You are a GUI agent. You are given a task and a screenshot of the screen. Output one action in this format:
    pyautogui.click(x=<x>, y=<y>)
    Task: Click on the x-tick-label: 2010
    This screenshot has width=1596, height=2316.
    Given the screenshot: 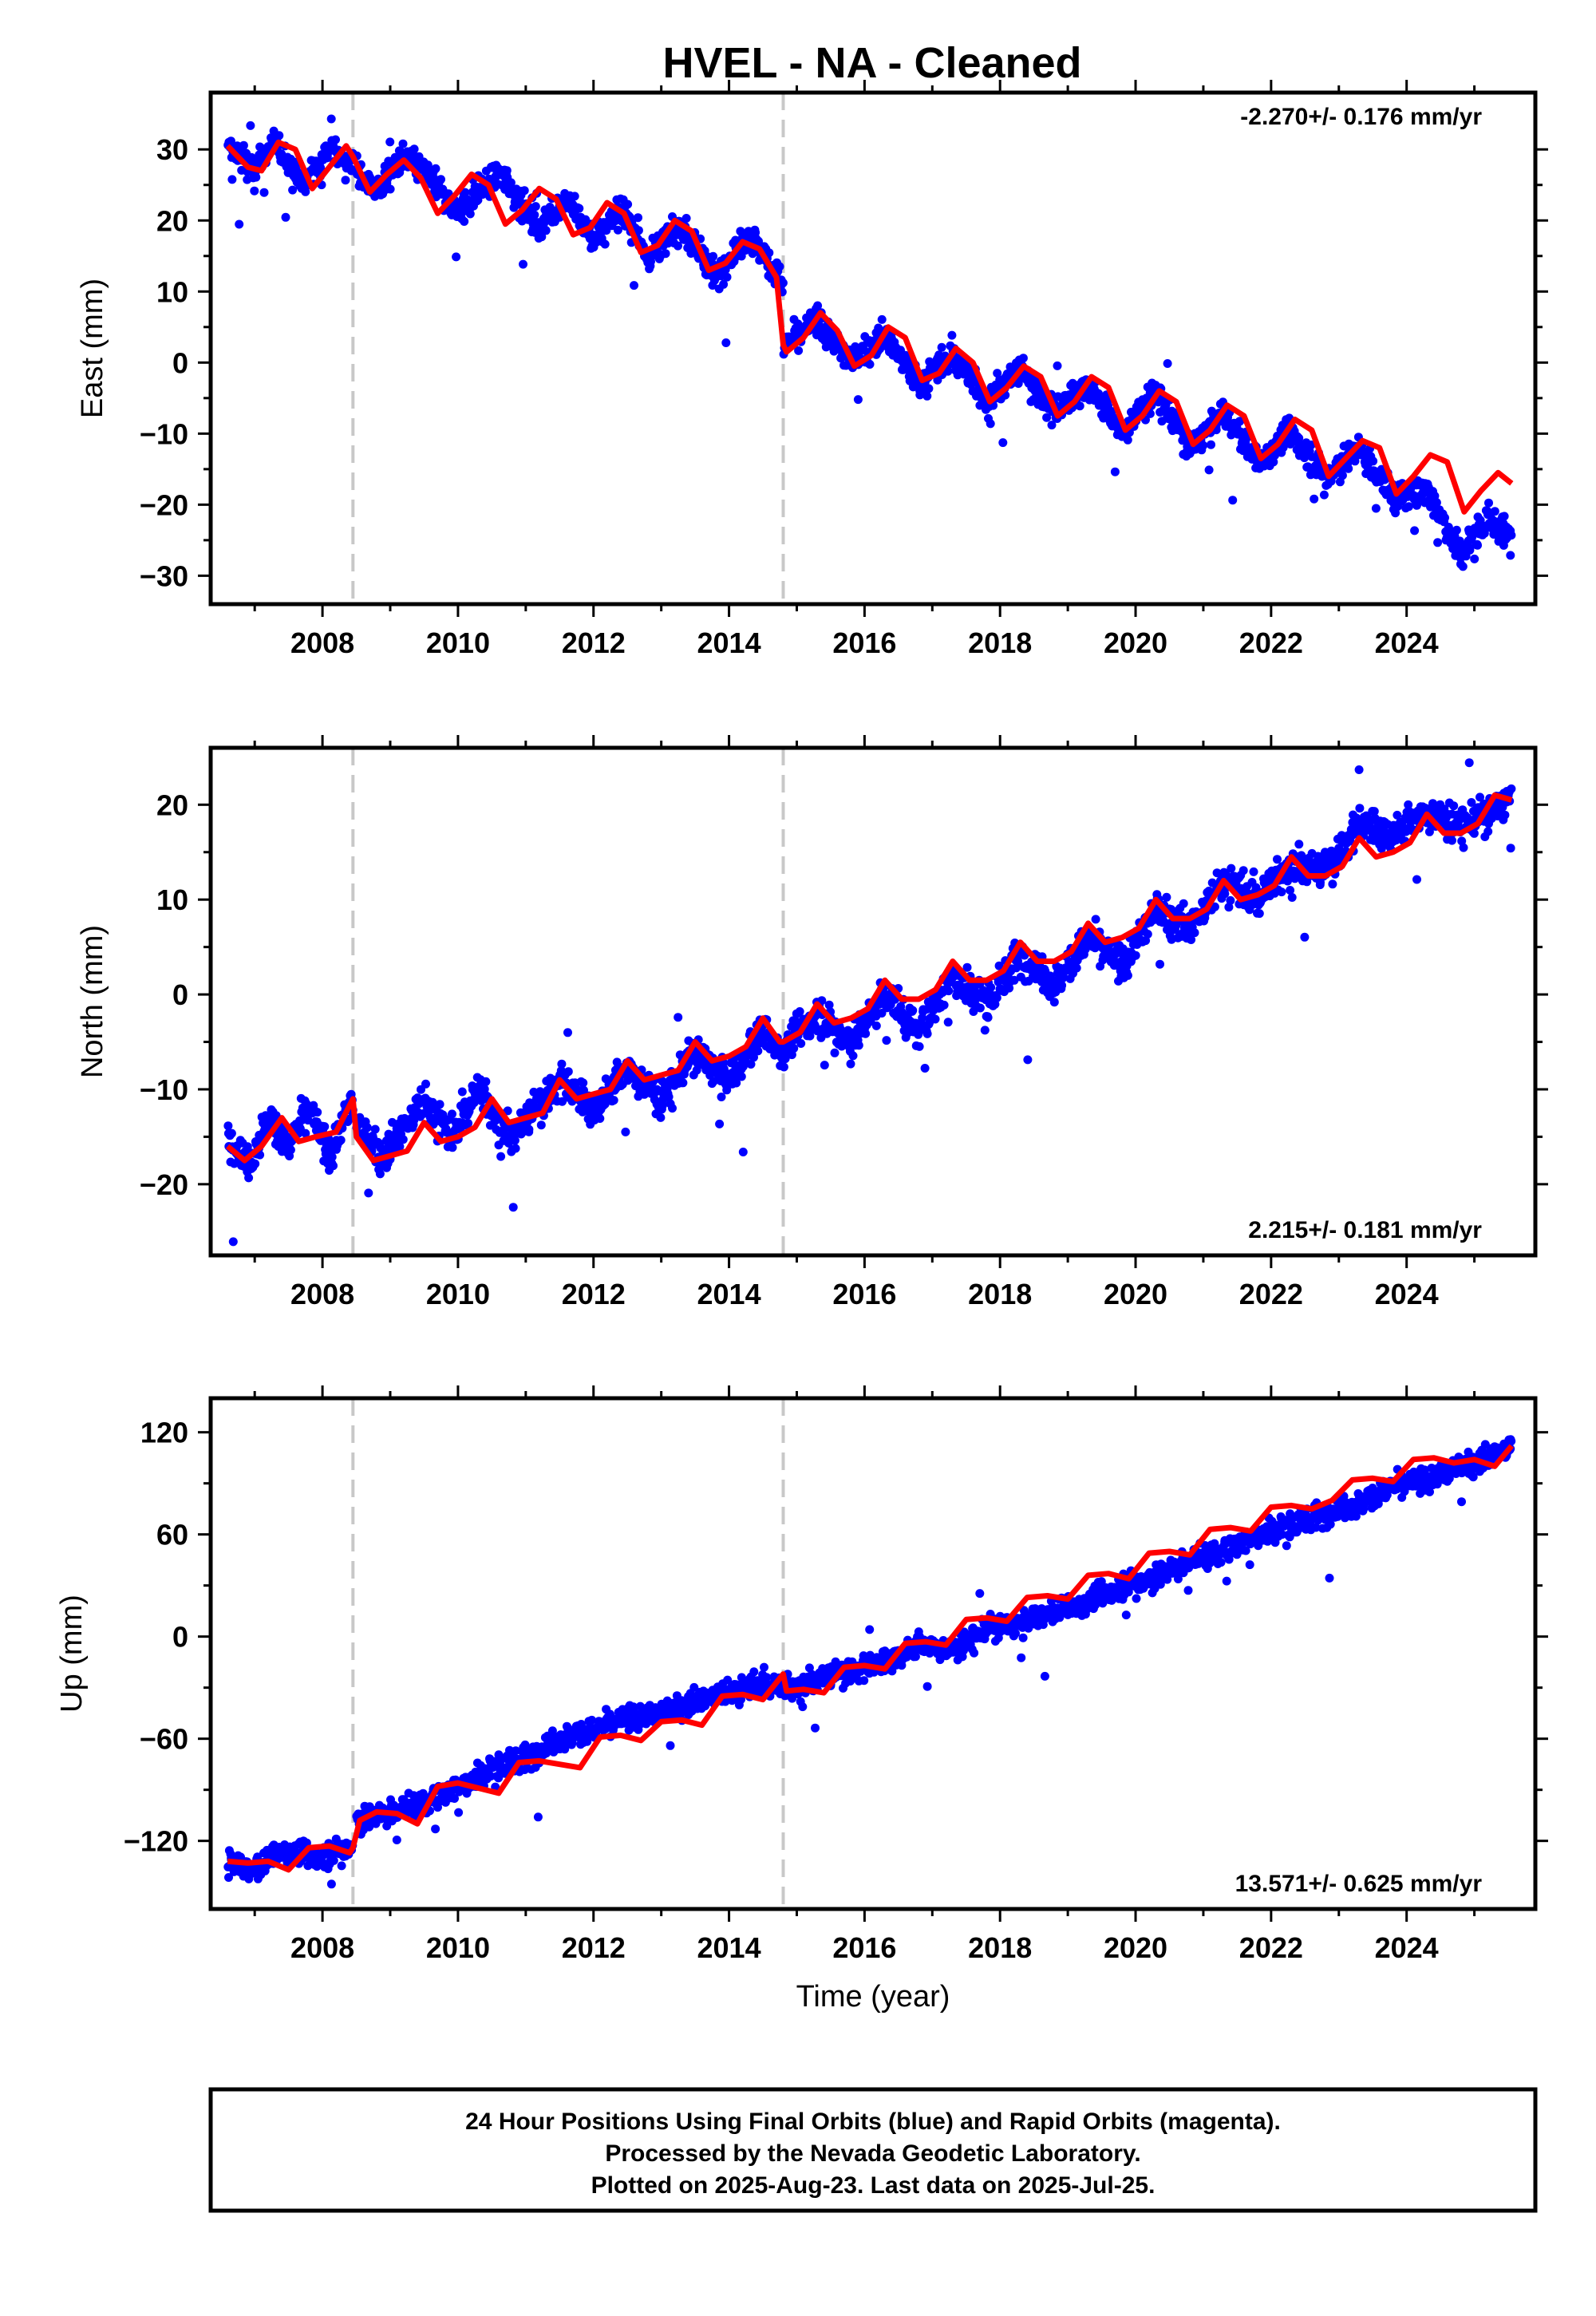 What is the action you would take?
    pyautogui.click(x=458, y=642)
    